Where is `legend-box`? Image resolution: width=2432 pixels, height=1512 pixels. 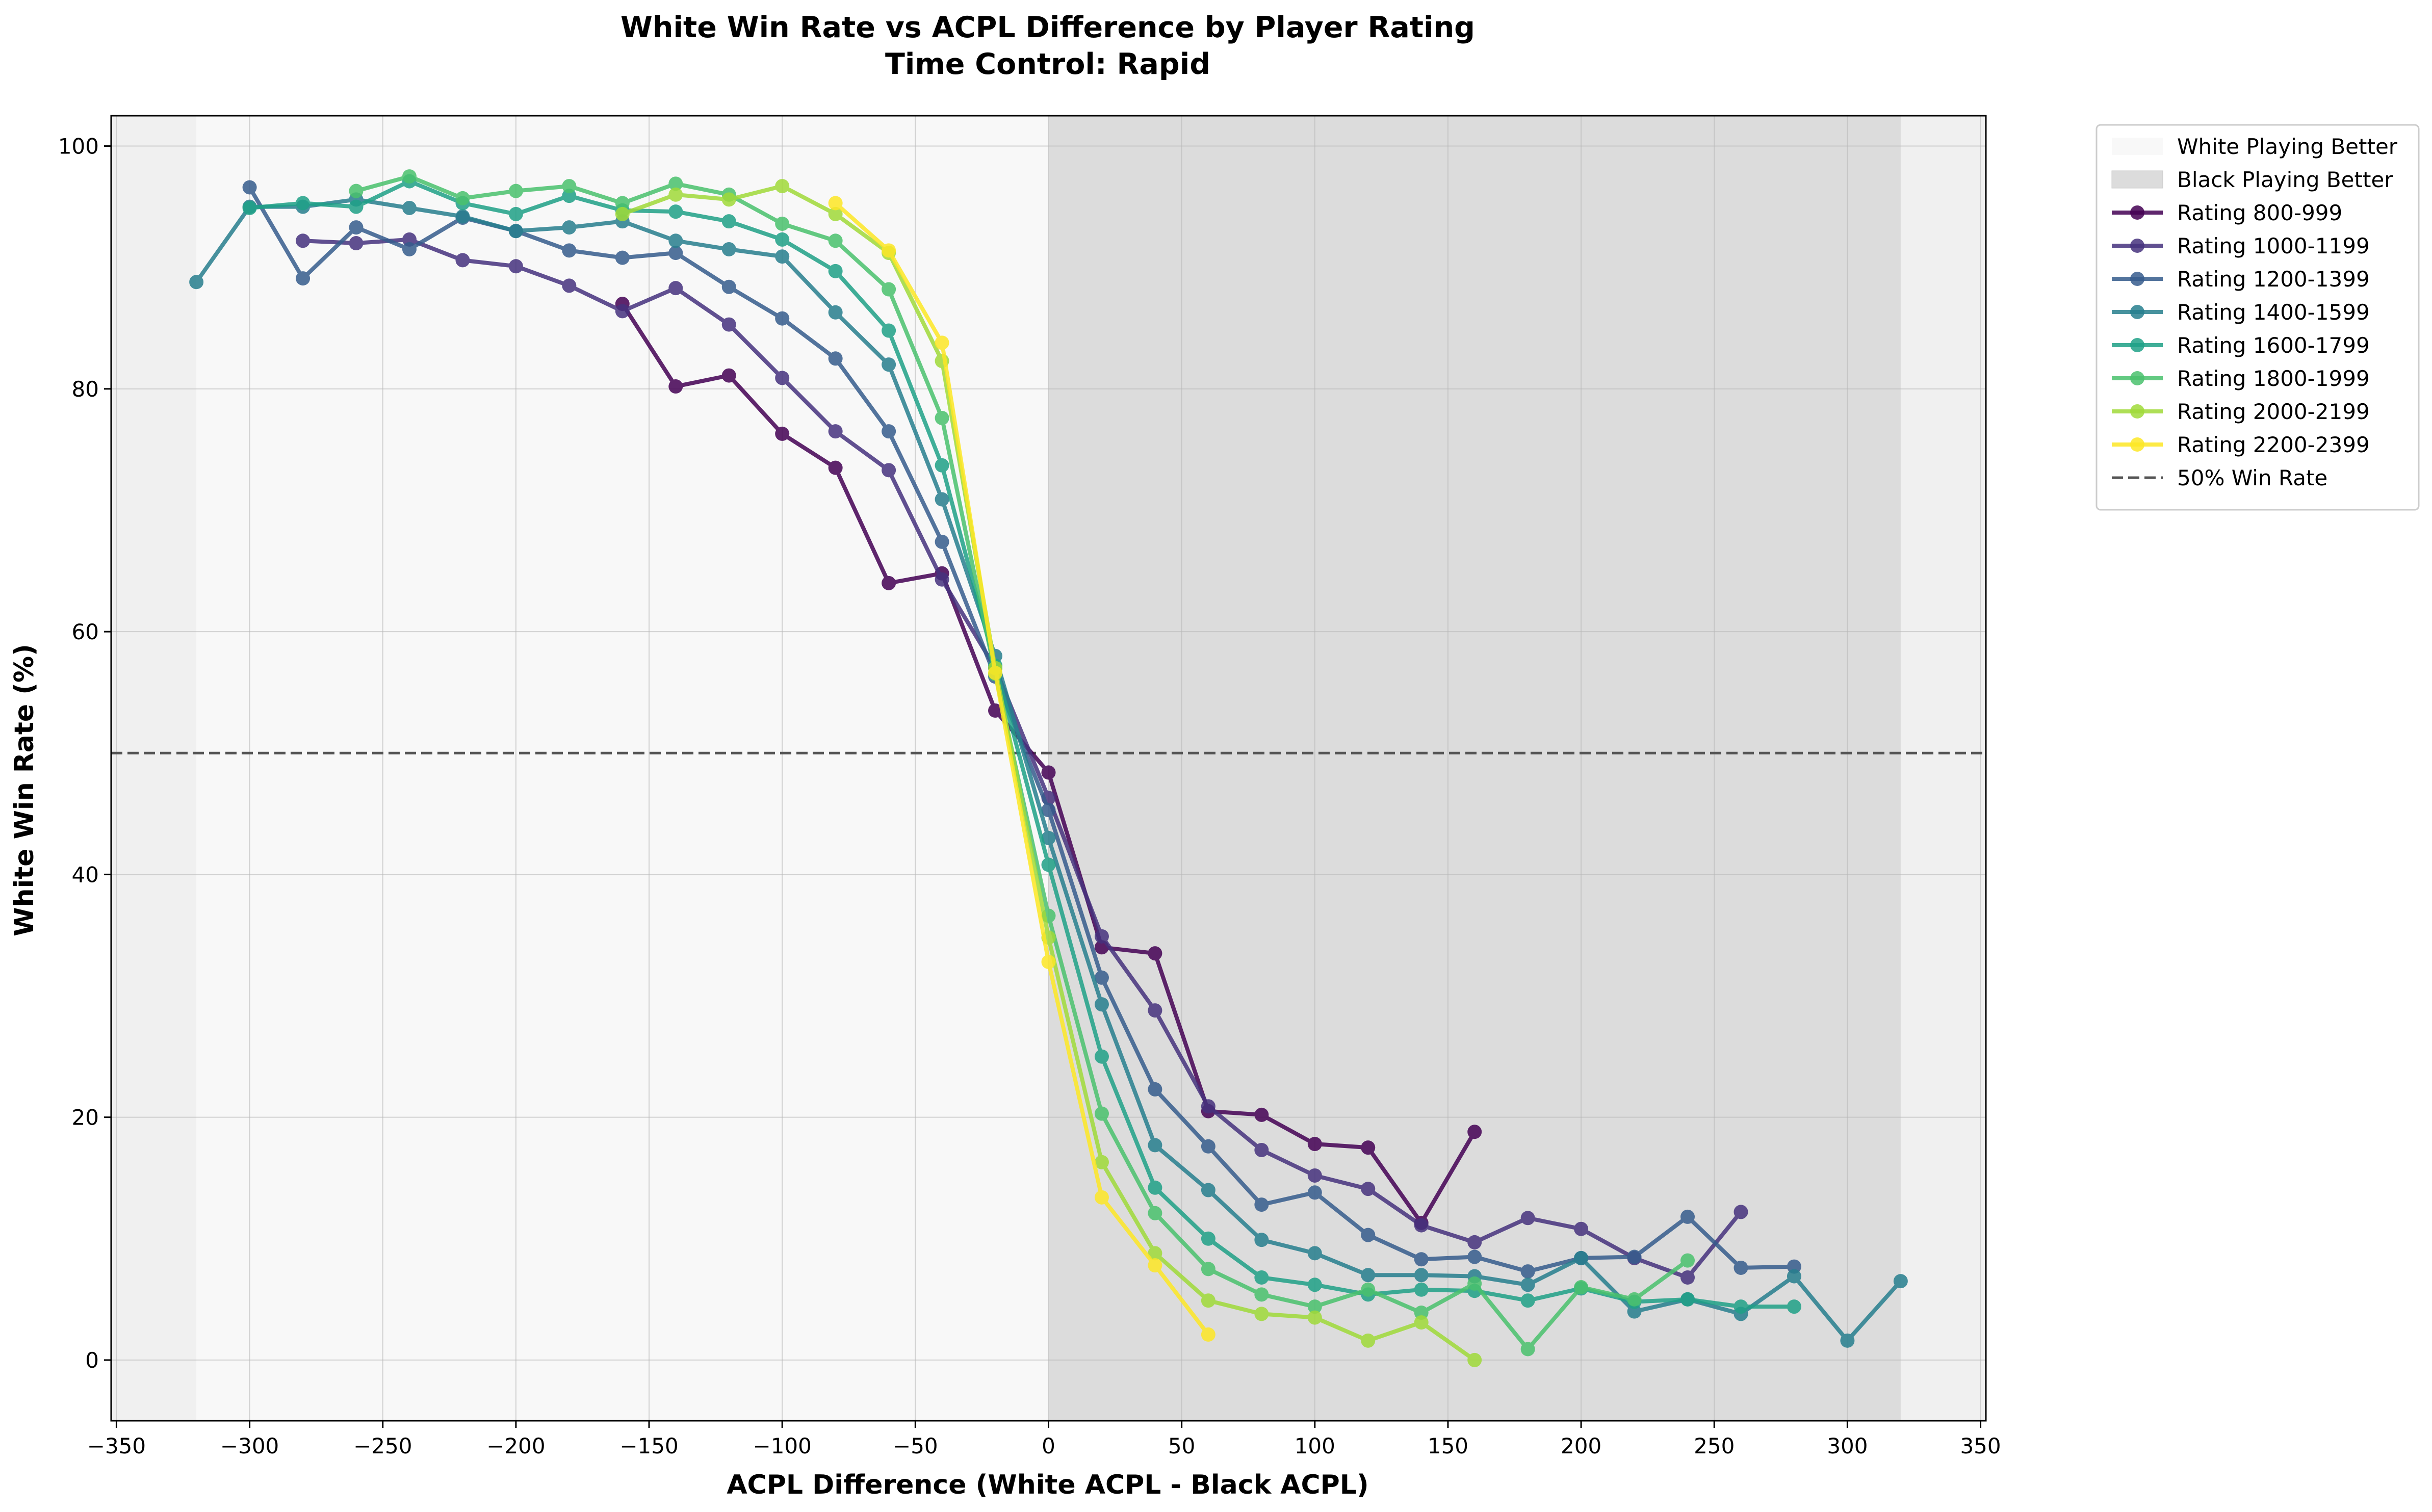
legend-box is located at coordinates (2257, 317).